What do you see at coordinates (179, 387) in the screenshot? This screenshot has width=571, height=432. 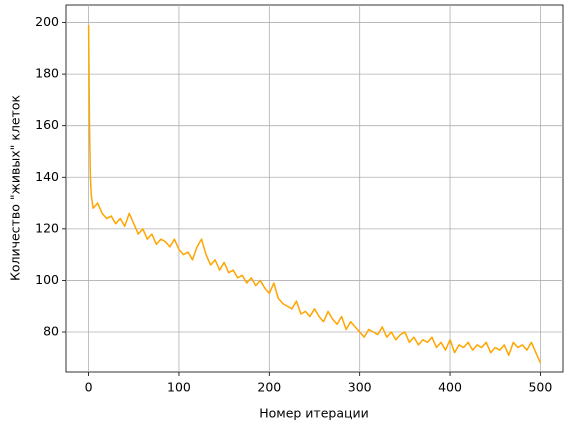 I see `x-tick-label: 100` at bounding box center [179, 387].